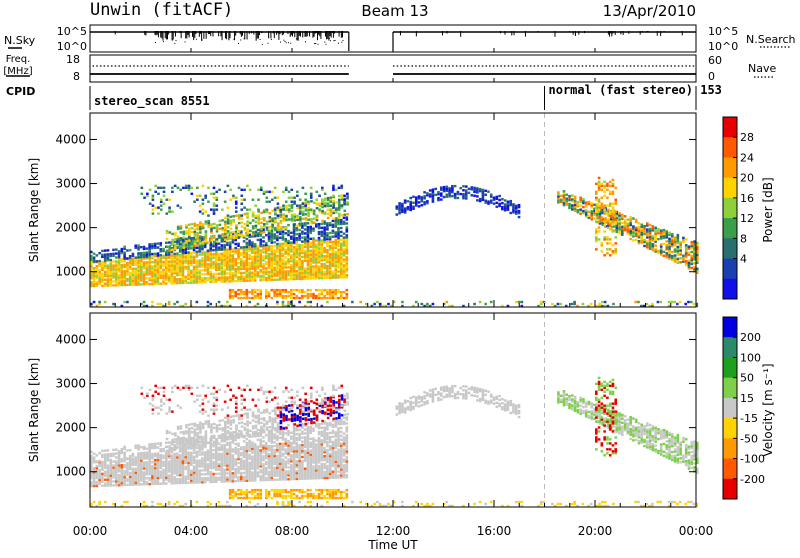 The height and width of the screenshot is (558, 800). Describe the element at coordinates (20, 91) in the screenshot. I see `cpid-label: CPID` at that location.